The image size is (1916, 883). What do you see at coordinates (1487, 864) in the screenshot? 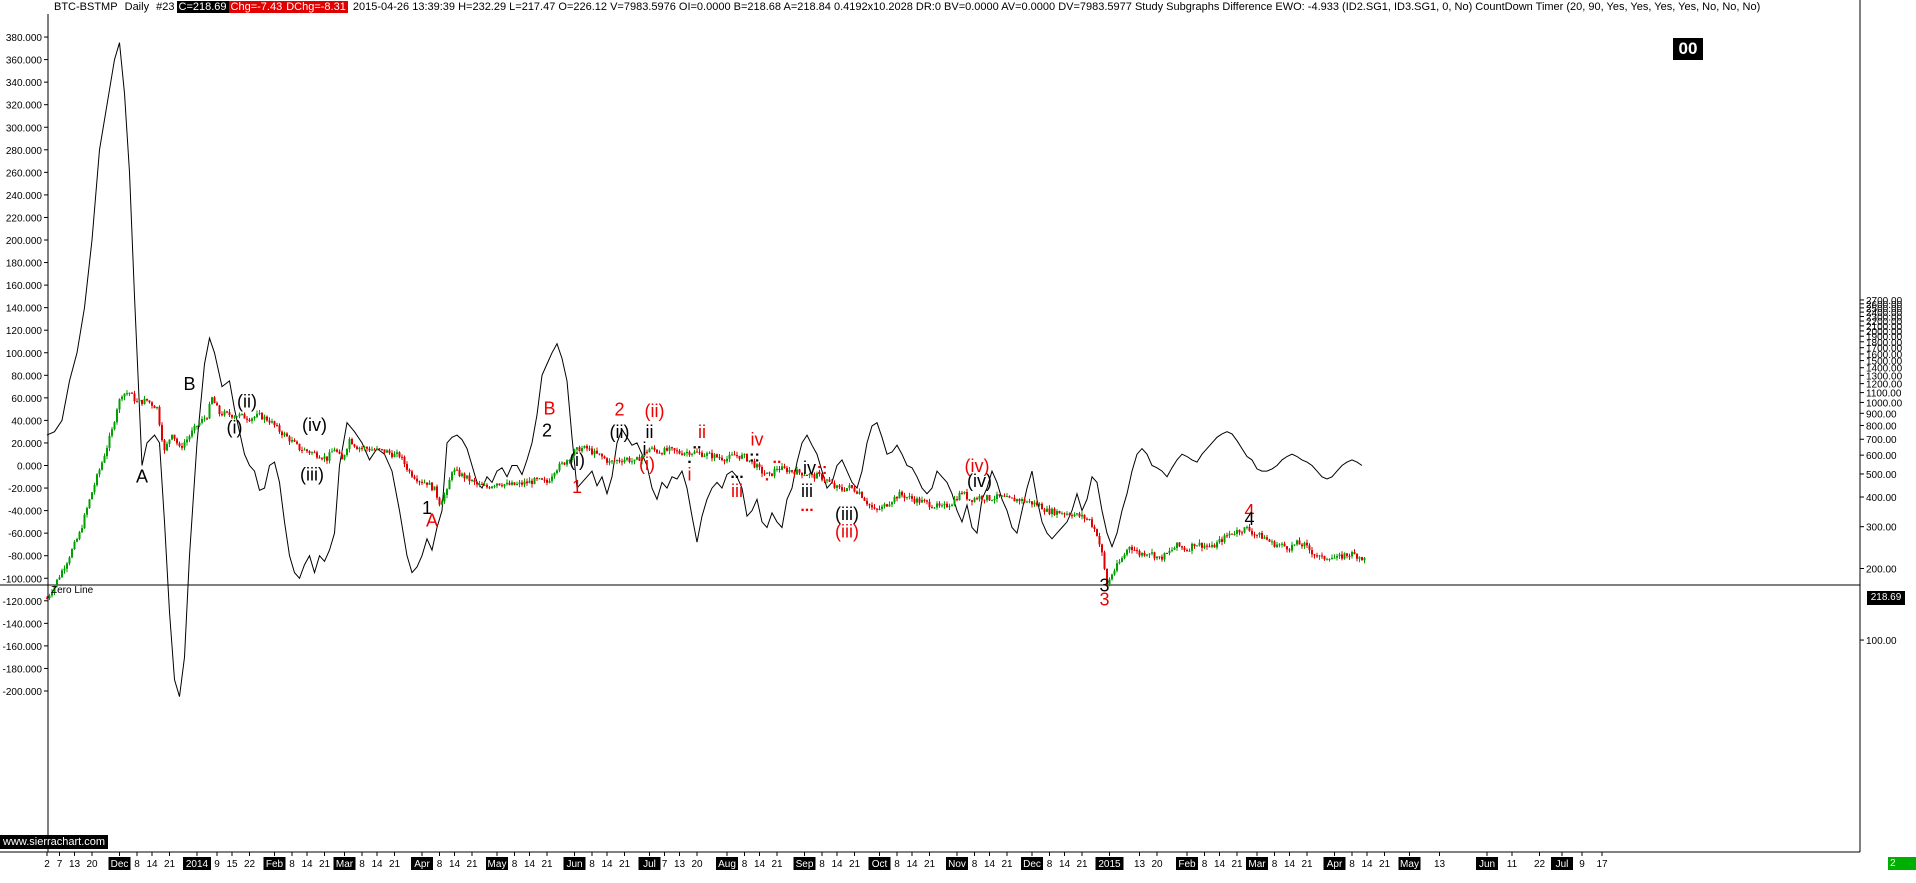
I see `x-axis-tick-label: Jun` at bounding box center [1487, 864].